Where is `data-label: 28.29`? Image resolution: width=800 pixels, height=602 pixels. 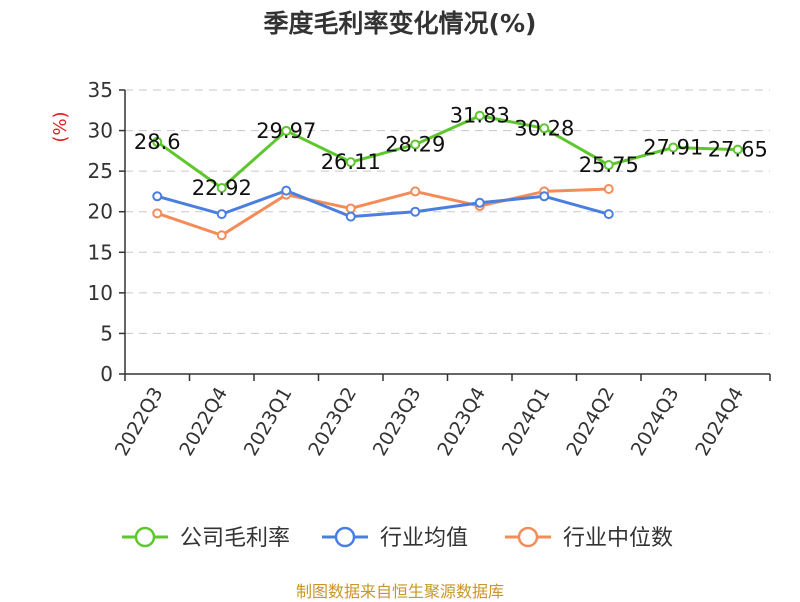
data-label: 28.29 is located at coordinates (415, 144).